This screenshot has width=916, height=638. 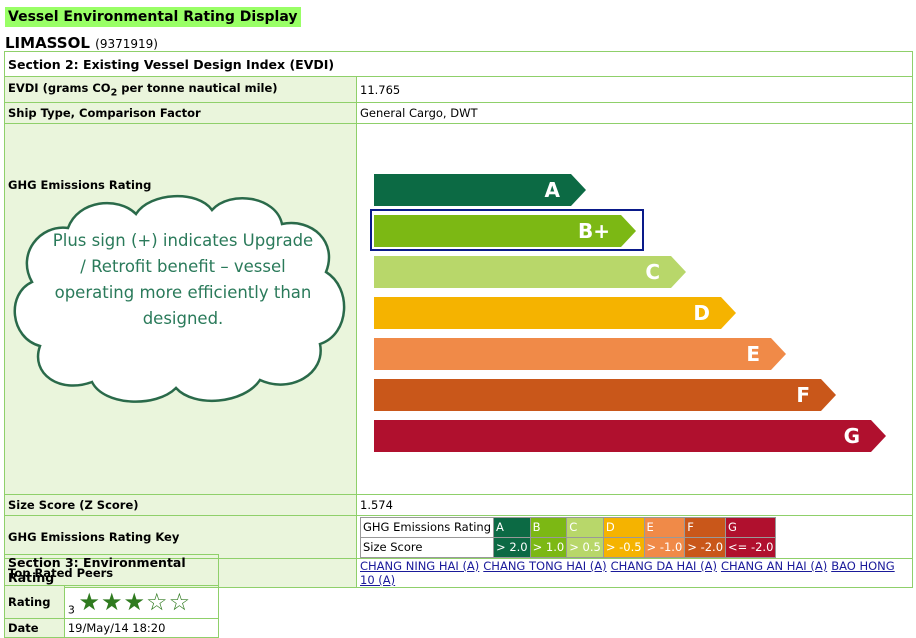 I want to click on rating-bar-b-plus: B+, so click(x=505, y=231).